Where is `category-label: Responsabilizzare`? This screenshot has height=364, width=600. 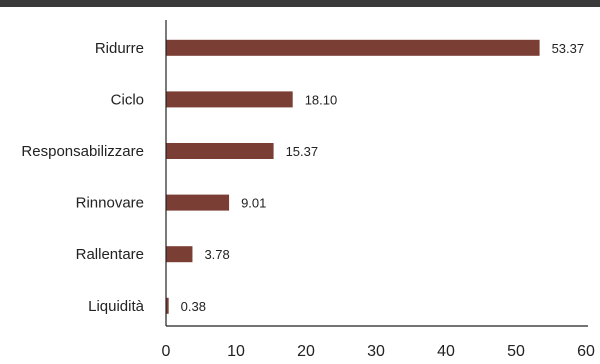
category-label: Responsabilizzare is located at coordinates (82, 151).